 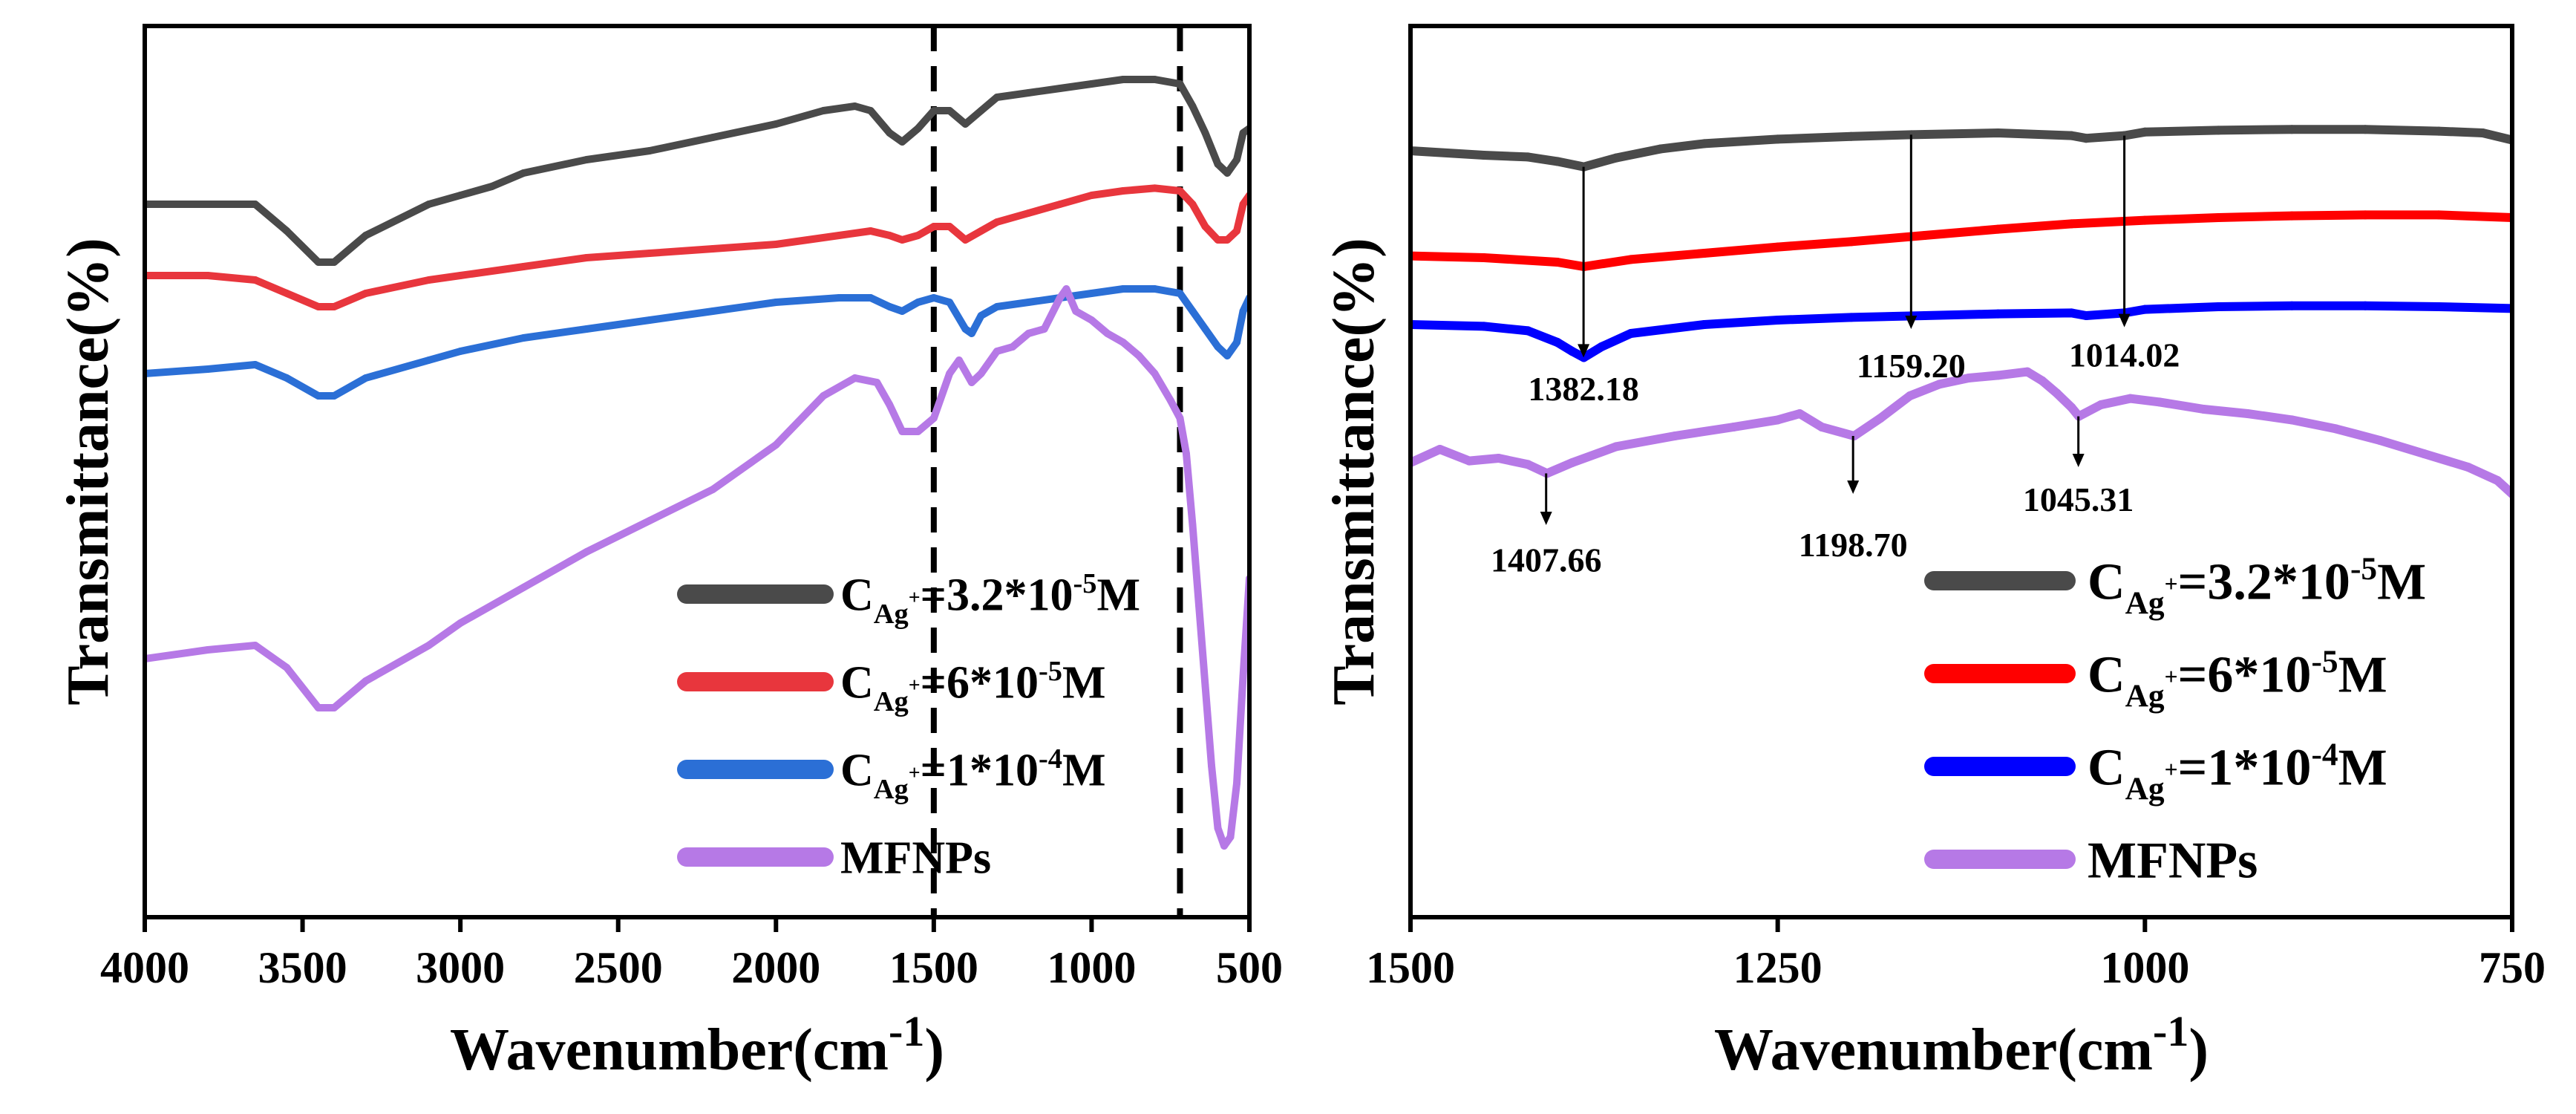 What do you see at coordinates (916, 859) in the screenshot?
I see `legend-entry-3: MFNPs` at bounding box center [916, 859].